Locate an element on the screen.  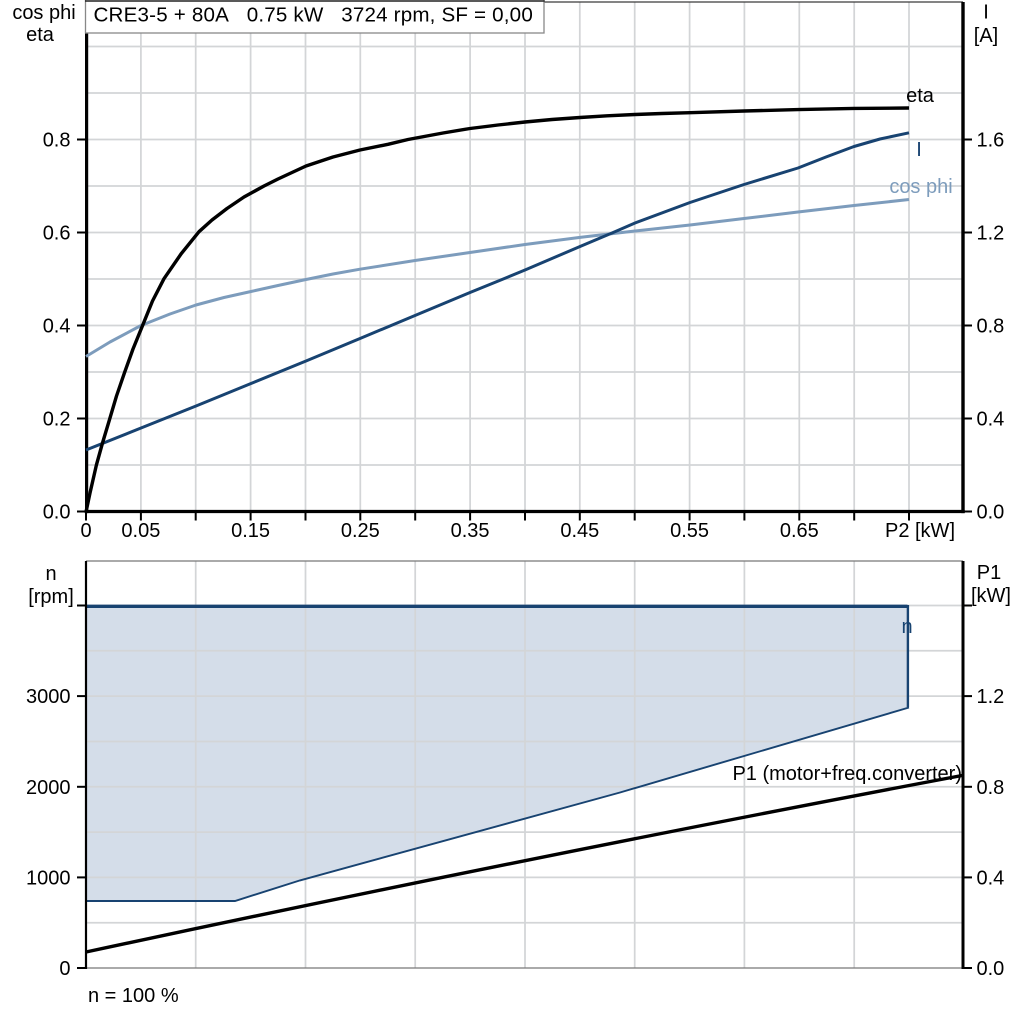
svg-text: 0.05 is located at coordinates (140, 531).